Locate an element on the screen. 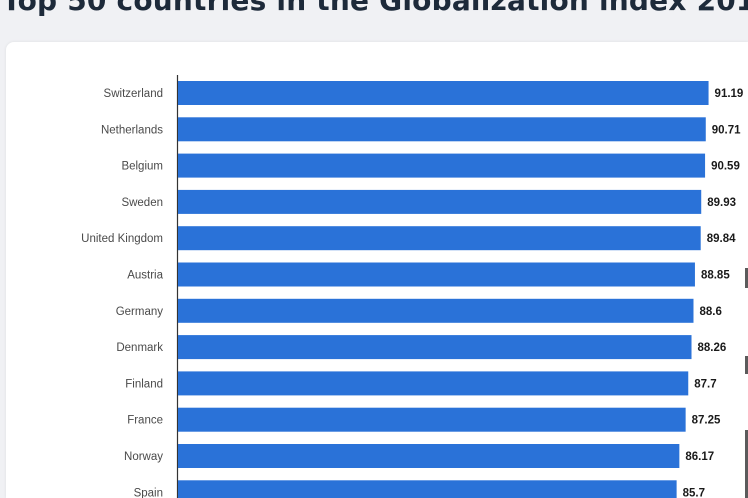  category-label: Belgium is located at coordinates (142, 167).